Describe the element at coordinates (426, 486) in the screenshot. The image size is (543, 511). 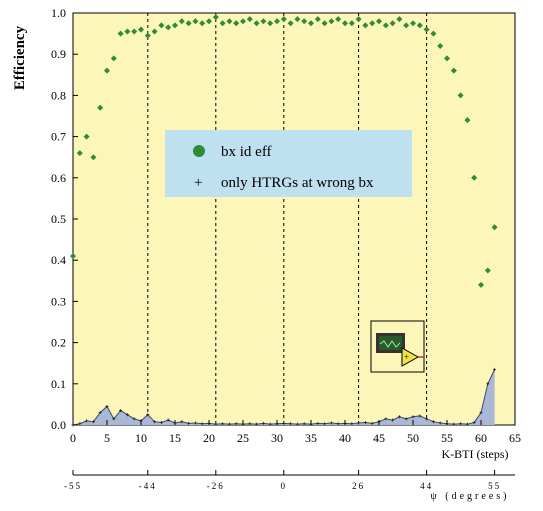
I see `secondary-tick-label: 44` at that location.